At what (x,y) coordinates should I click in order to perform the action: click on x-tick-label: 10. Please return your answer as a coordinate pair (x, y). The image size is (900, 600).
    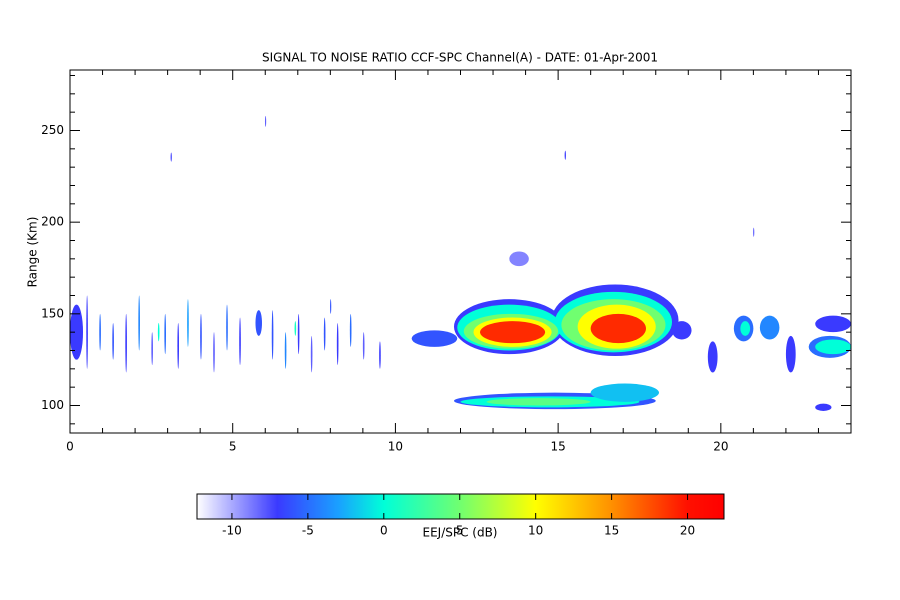
    Looking at the image, I should click on (395, 447).